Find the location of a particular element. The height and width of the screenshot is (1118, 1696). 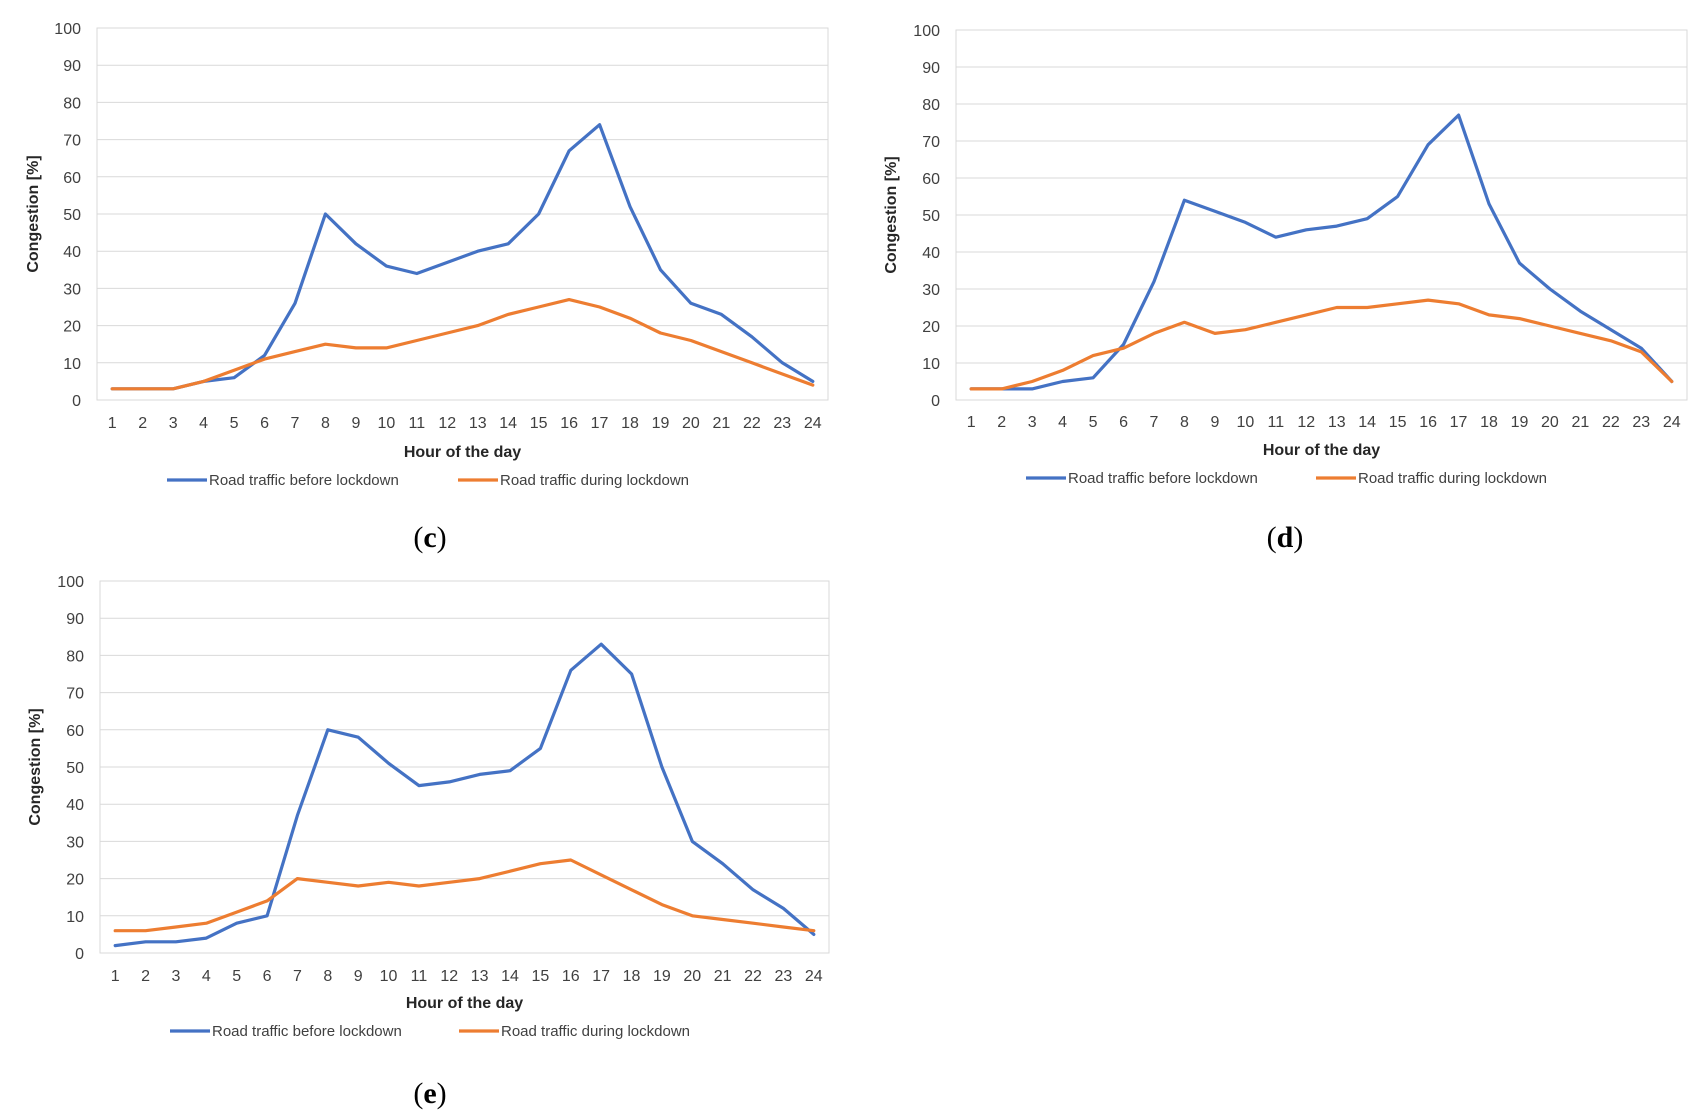

x-tick-label: 10 is located at coordinates (1245, 422).